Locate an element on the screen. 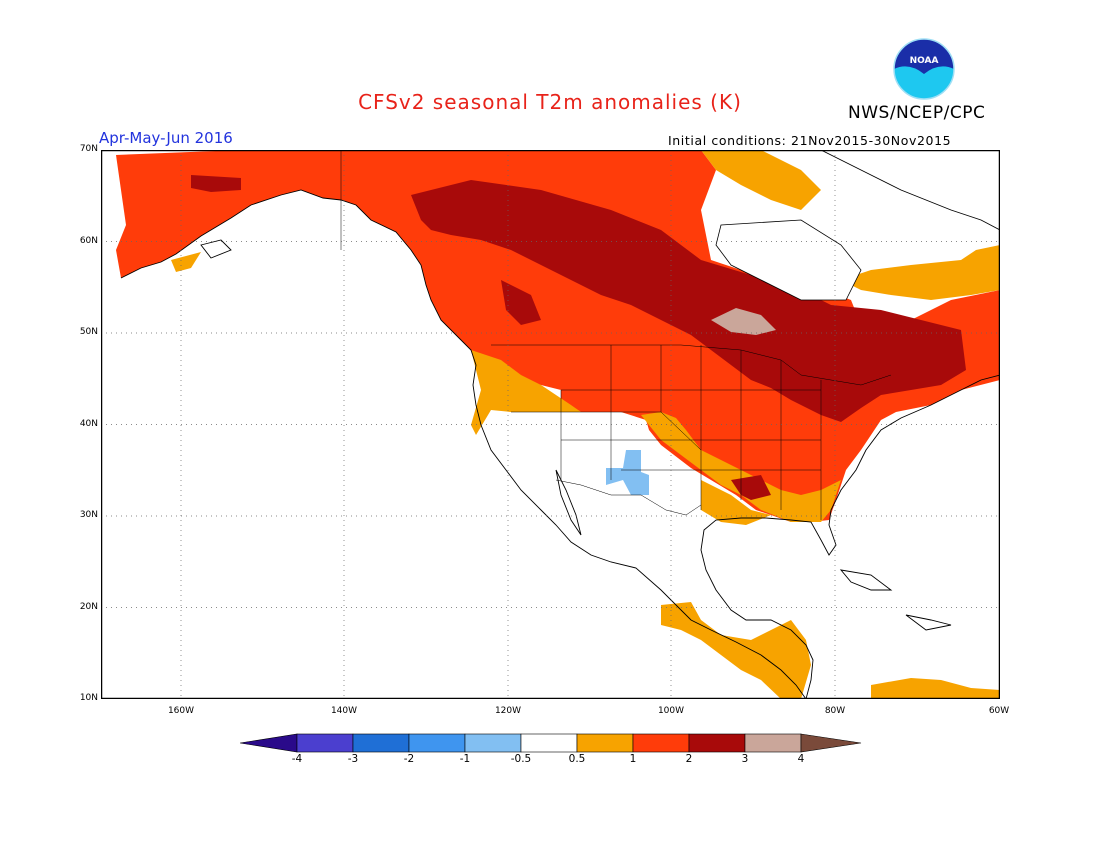 This screenshot has width=1100, height=850. anomaly-region-orange-caribbean is located at coordinates (935, 688).